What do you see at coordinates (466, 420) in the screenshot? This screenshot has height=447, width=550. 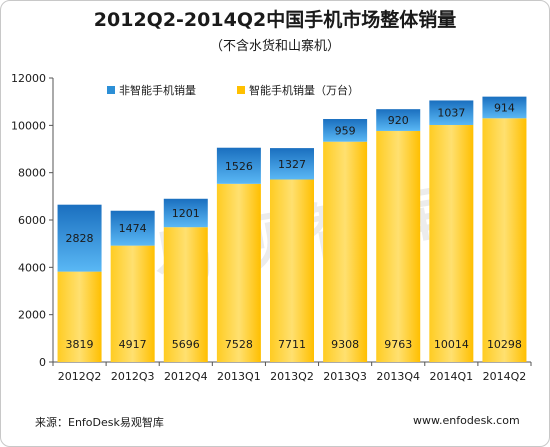 I see `website-note: www.enfodesk.com` at bounding box center [466, 420].